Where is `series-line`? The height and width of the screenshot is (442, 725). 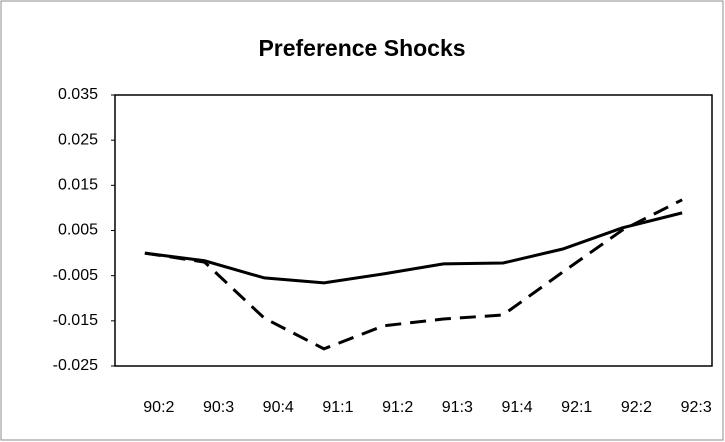
series-line is located at coordinates (413, 248).